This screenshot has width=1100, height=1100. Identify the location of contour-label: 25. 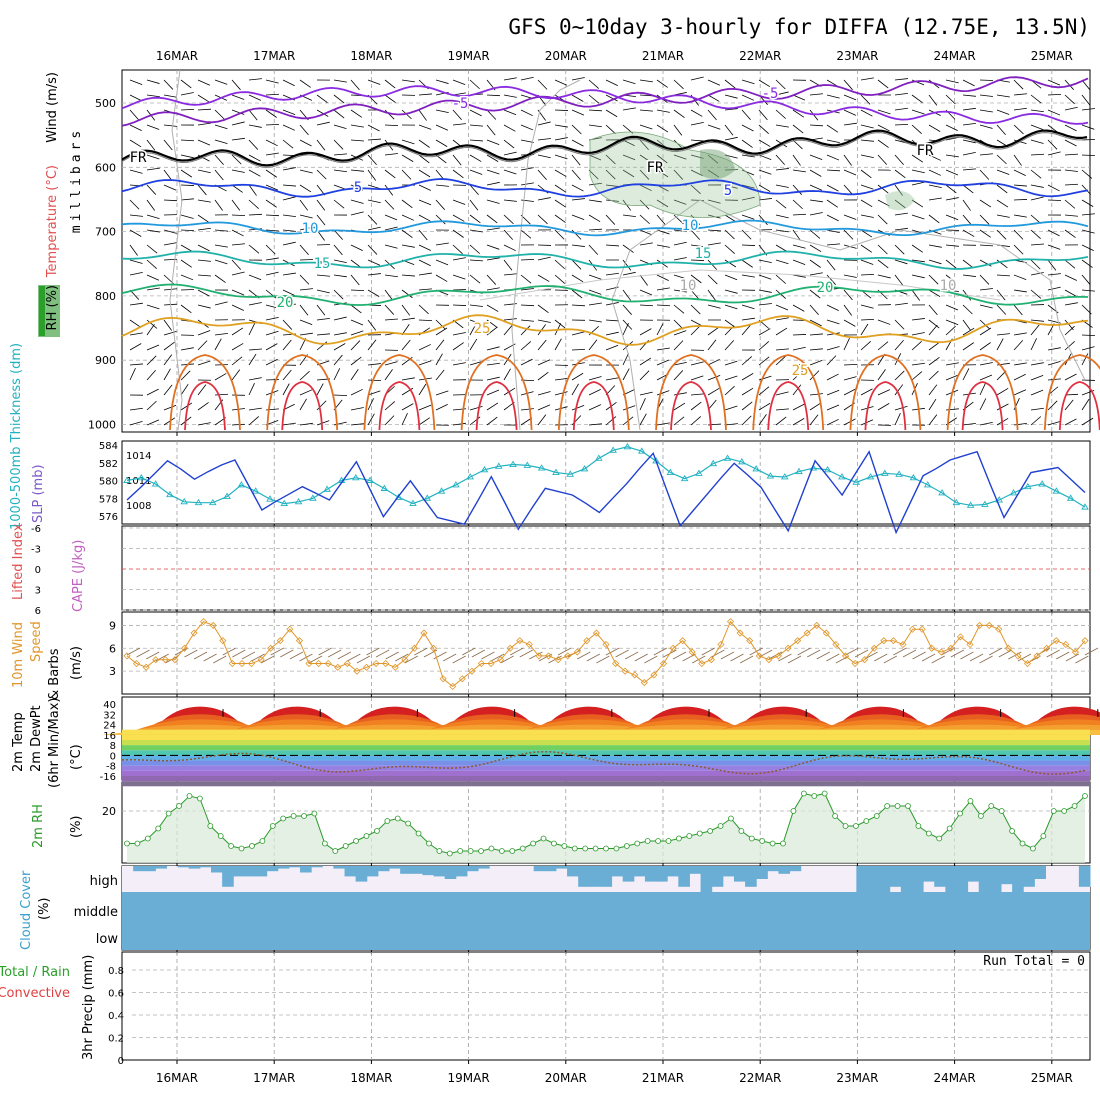
(800, 371).